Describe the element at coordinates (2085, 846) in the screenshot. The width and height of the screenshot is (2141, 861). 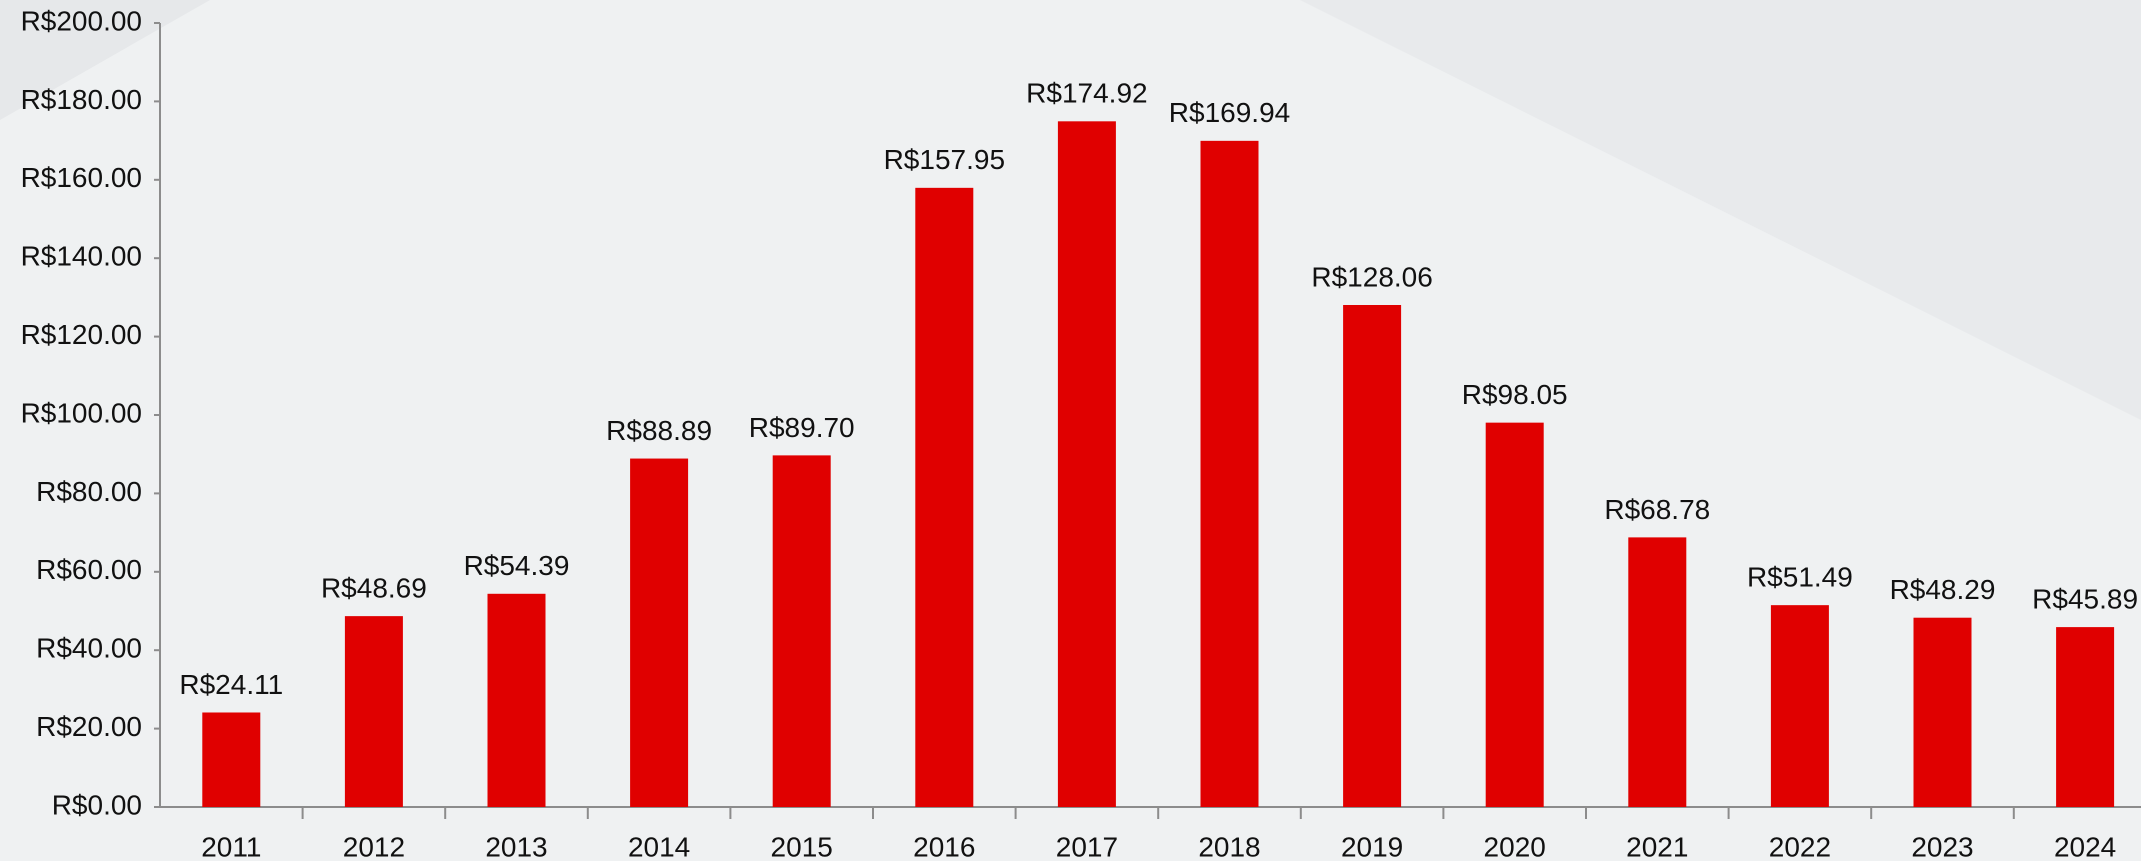
I see `x-tick-label: 2024` at that location.